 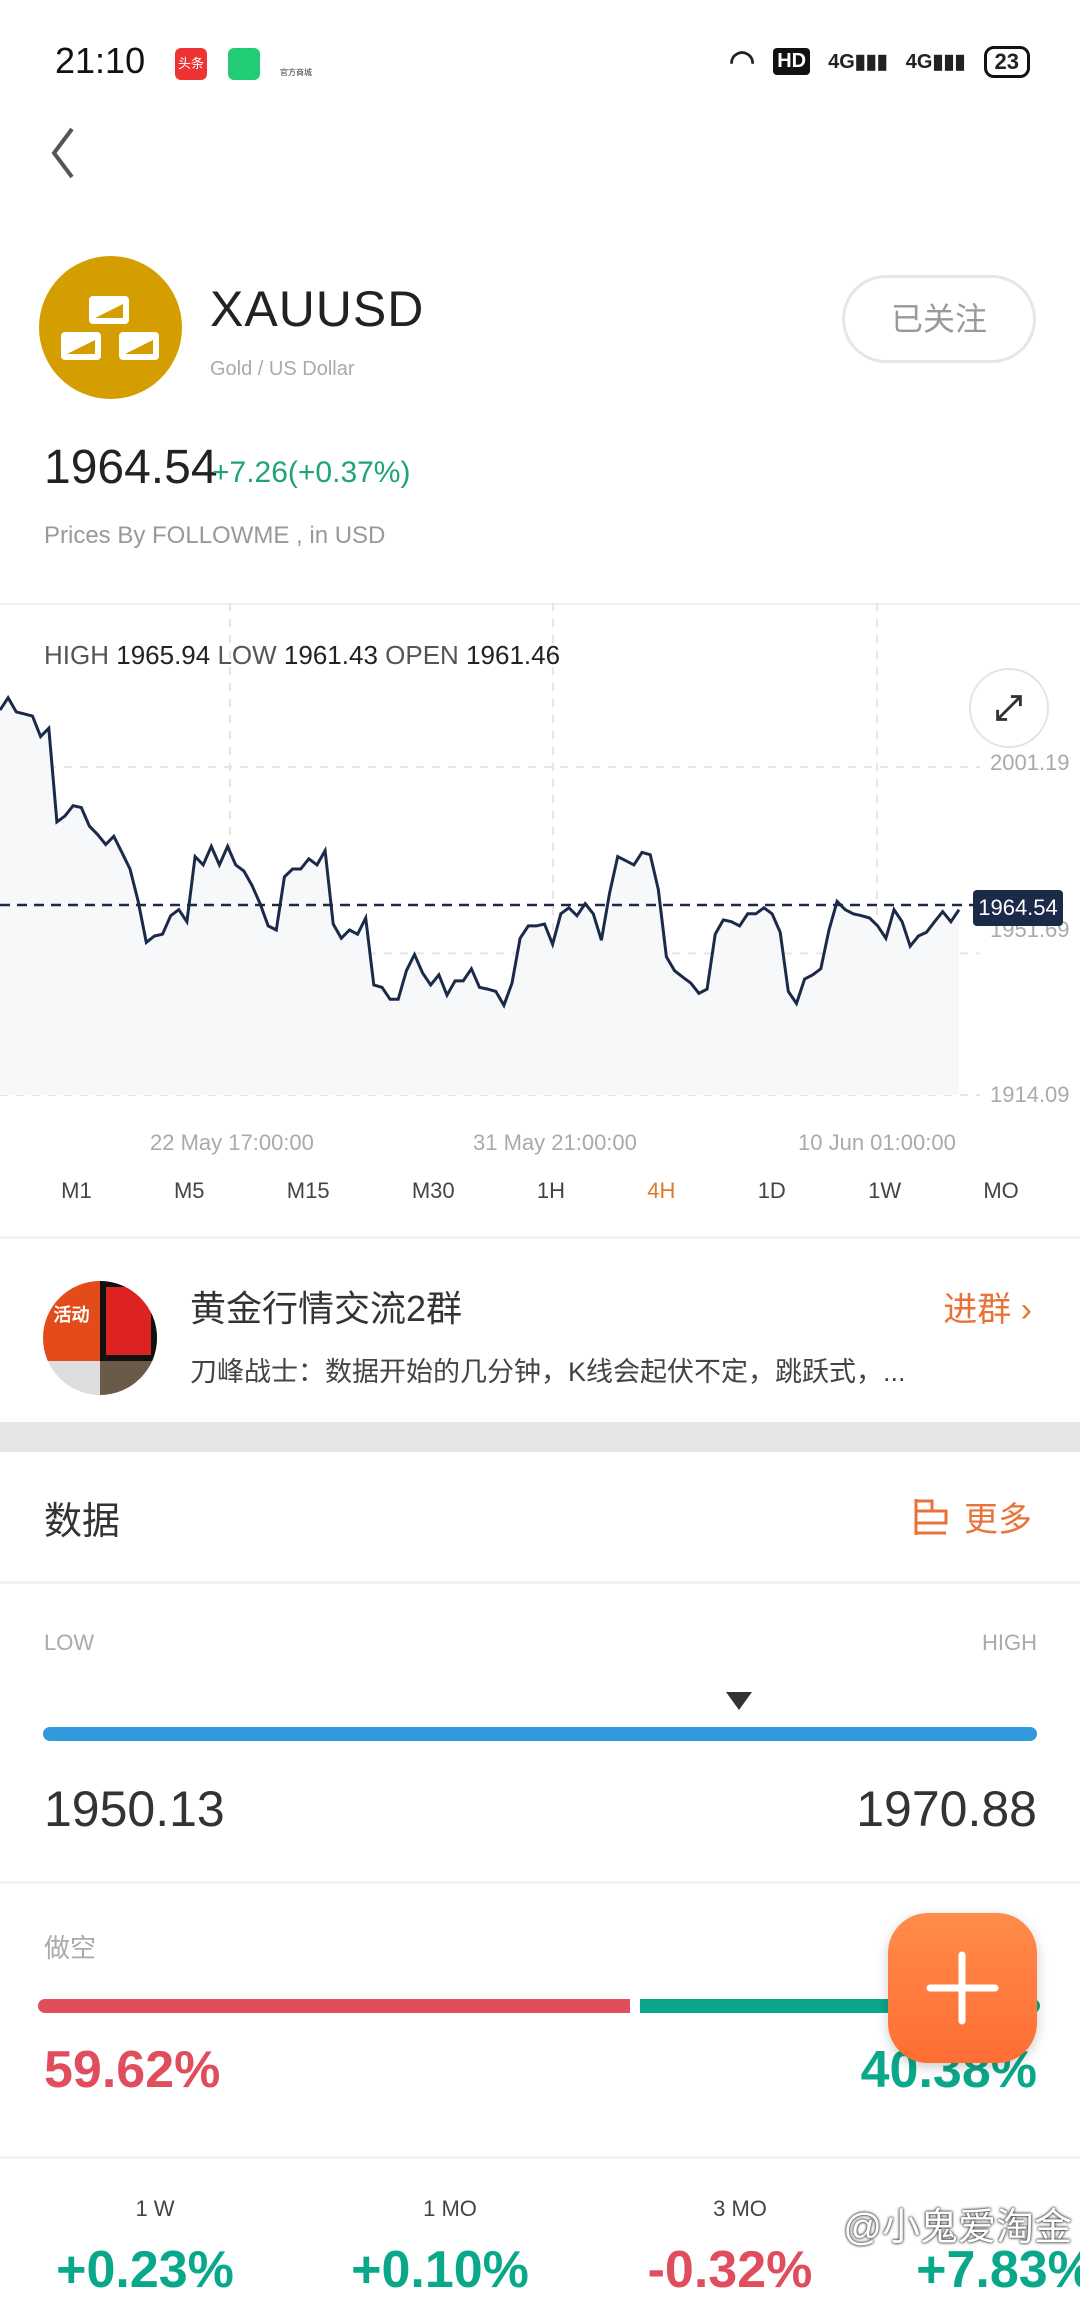 What do you see at coordinates (792, 61) in the screenshot?
I see `hd-icon: HD` at bounding box center [792, 61].